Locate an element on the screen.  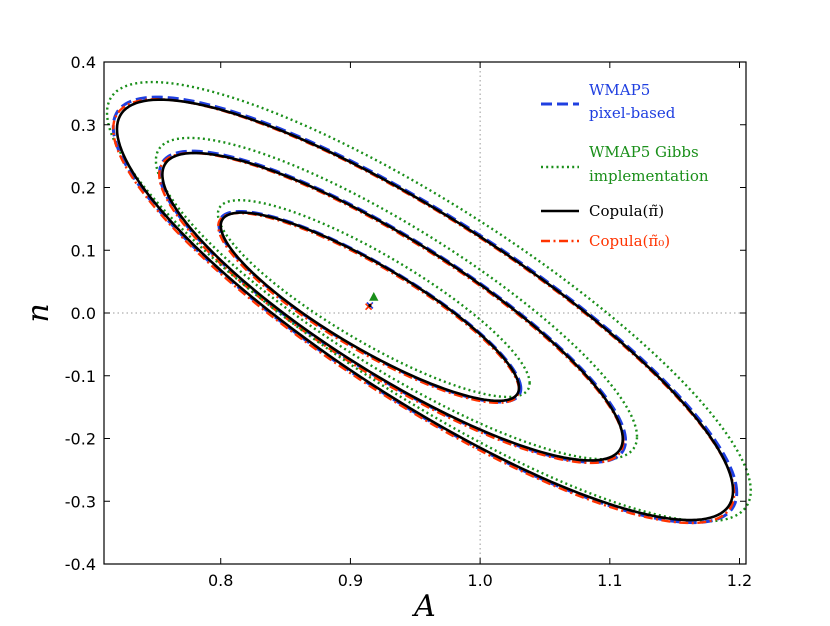
y-tick-label: -0.1 is located at coordinates (80, 376).